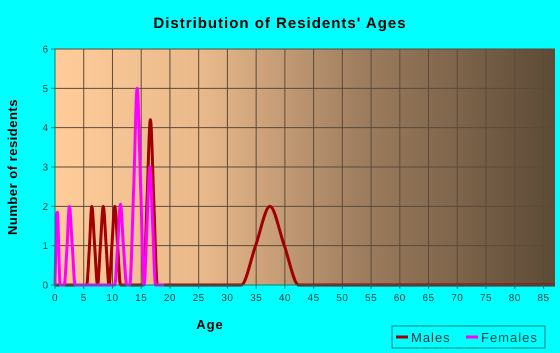 This screenshot has width=560, height=353. I want to click on x-tick-label: 10, so click(112, 298).